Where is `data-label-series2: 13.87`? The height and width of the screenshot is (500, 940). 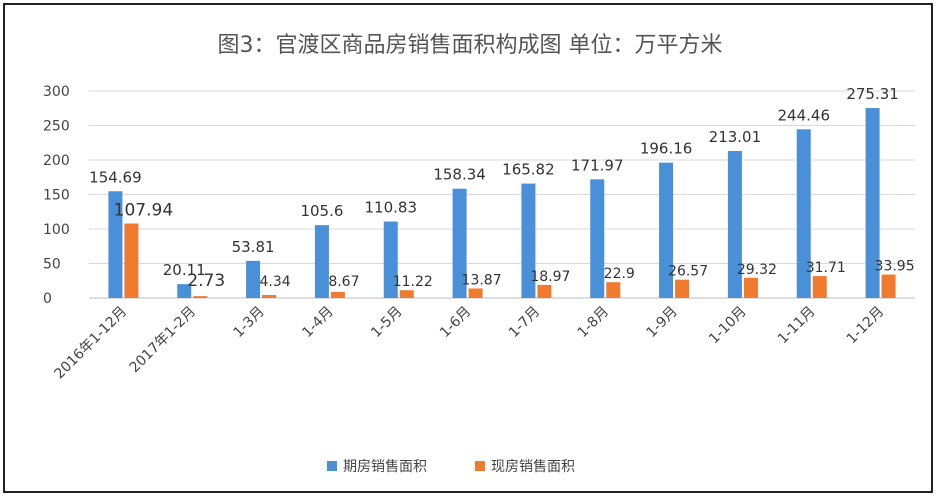
data-label-series2: 13.87 is located at coordinates (482, 280).